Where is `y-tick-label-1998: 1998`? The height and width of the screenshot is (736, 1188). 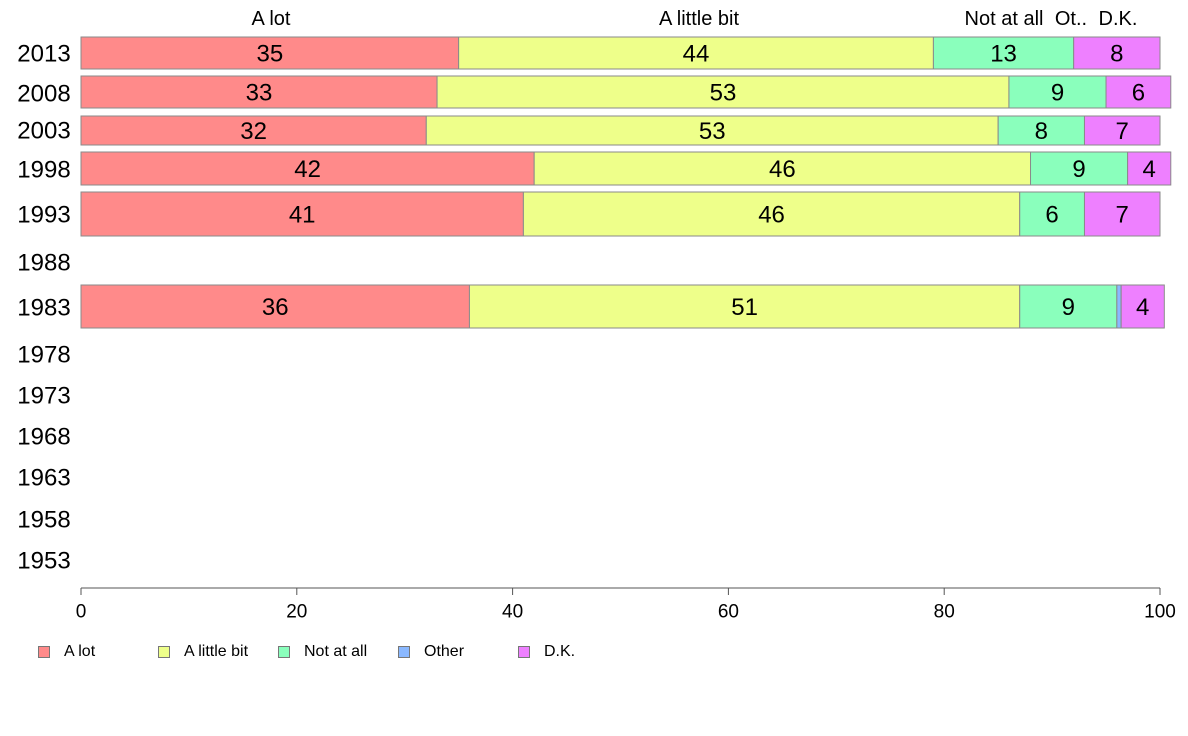
y-tick-label-1998: 1998 is located at coordinates (43, 170).